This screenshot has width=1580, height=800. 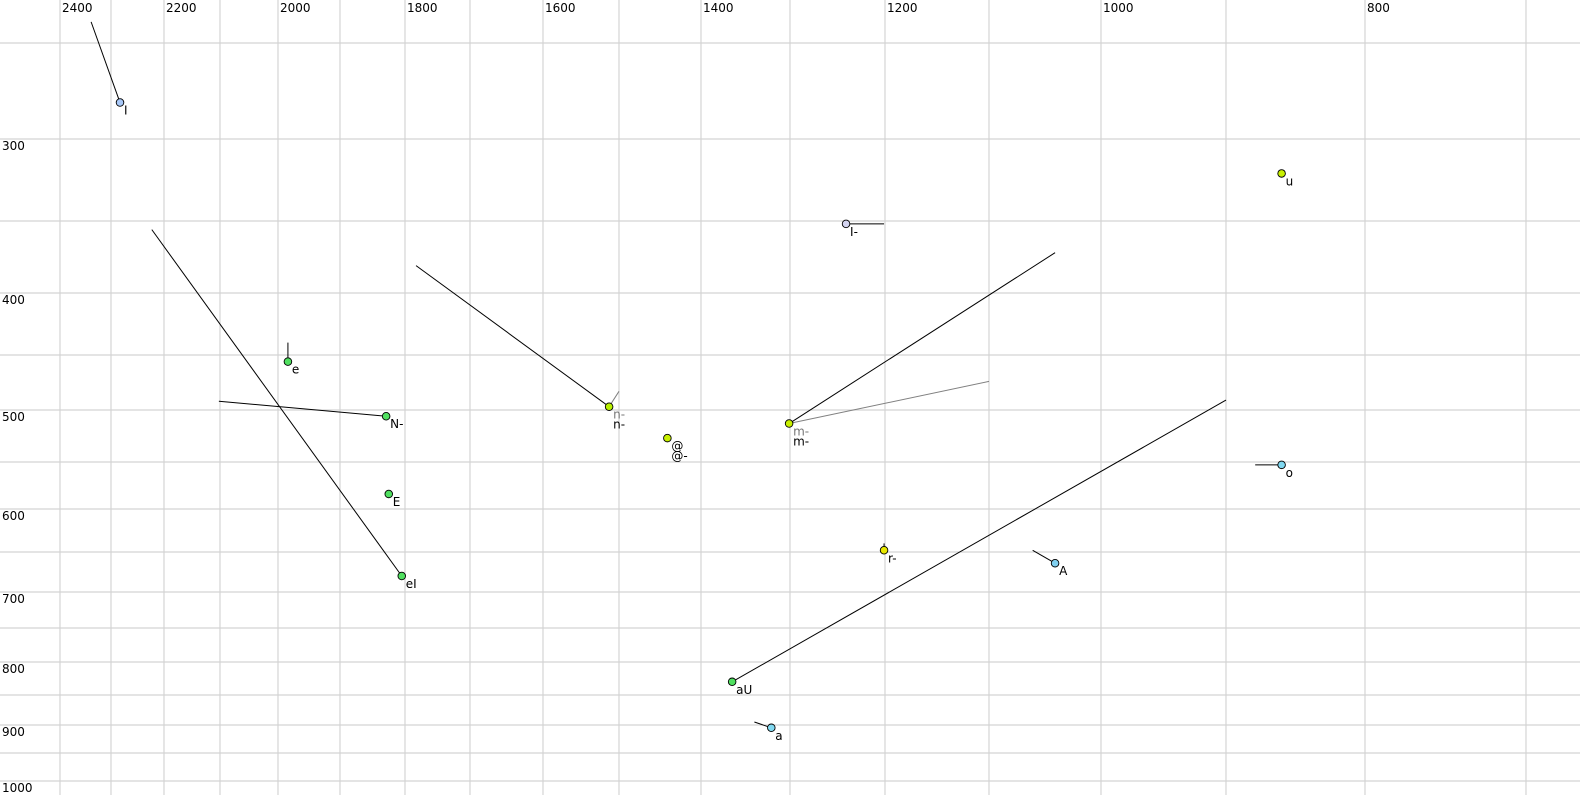 What do you see at coordinates (677, 446) in the screenshot?
I see `vowel-label-secondary: @` at bounding box center [677, 446].